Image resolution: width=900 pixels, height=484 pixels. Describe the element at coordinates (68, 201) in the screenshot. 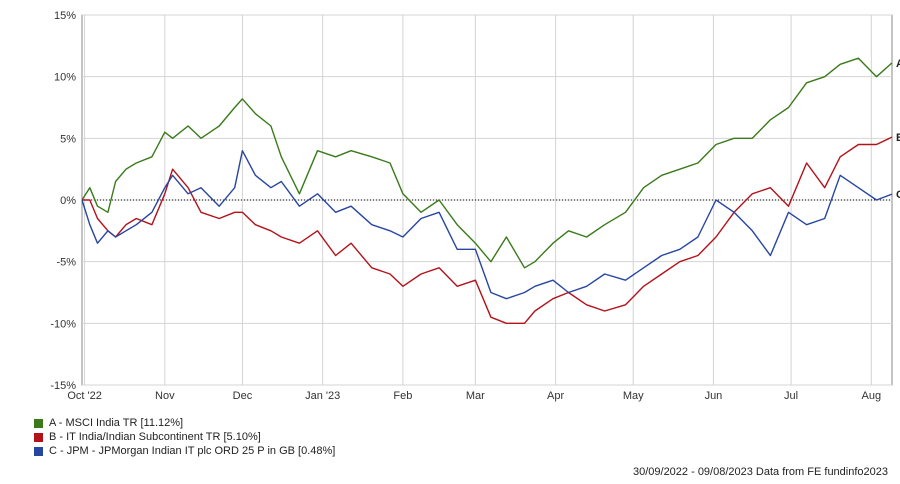

I see `y-tick-label: 0%` at that location.